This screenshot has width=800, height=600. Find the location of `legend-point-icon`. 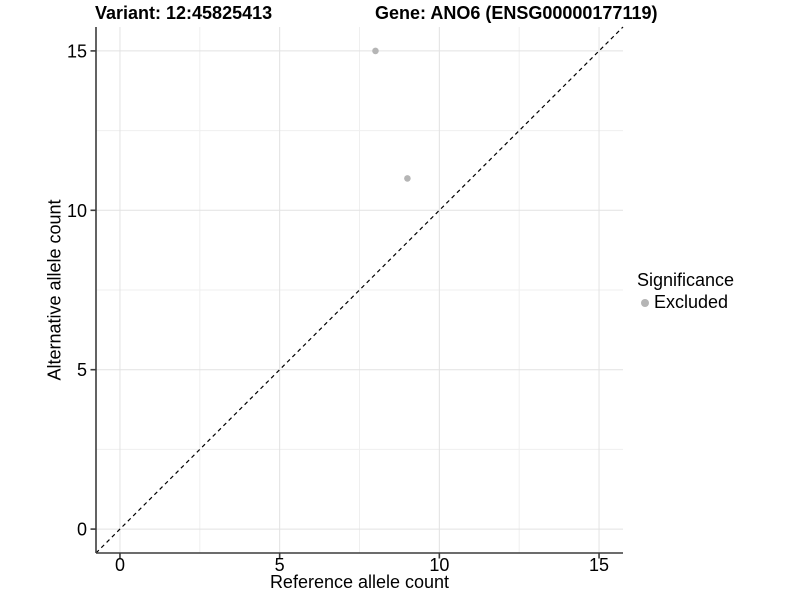

legend-point-icon is located at coordinates (645, 302).